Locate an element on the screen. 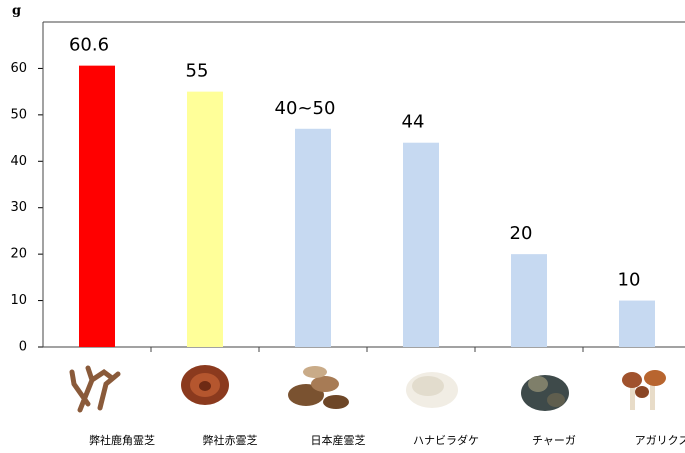 Image resolution: width=685 pixels, height=453 pixels. x-tick-label: 日本産霊芝 is located at coordinates (338, 440).